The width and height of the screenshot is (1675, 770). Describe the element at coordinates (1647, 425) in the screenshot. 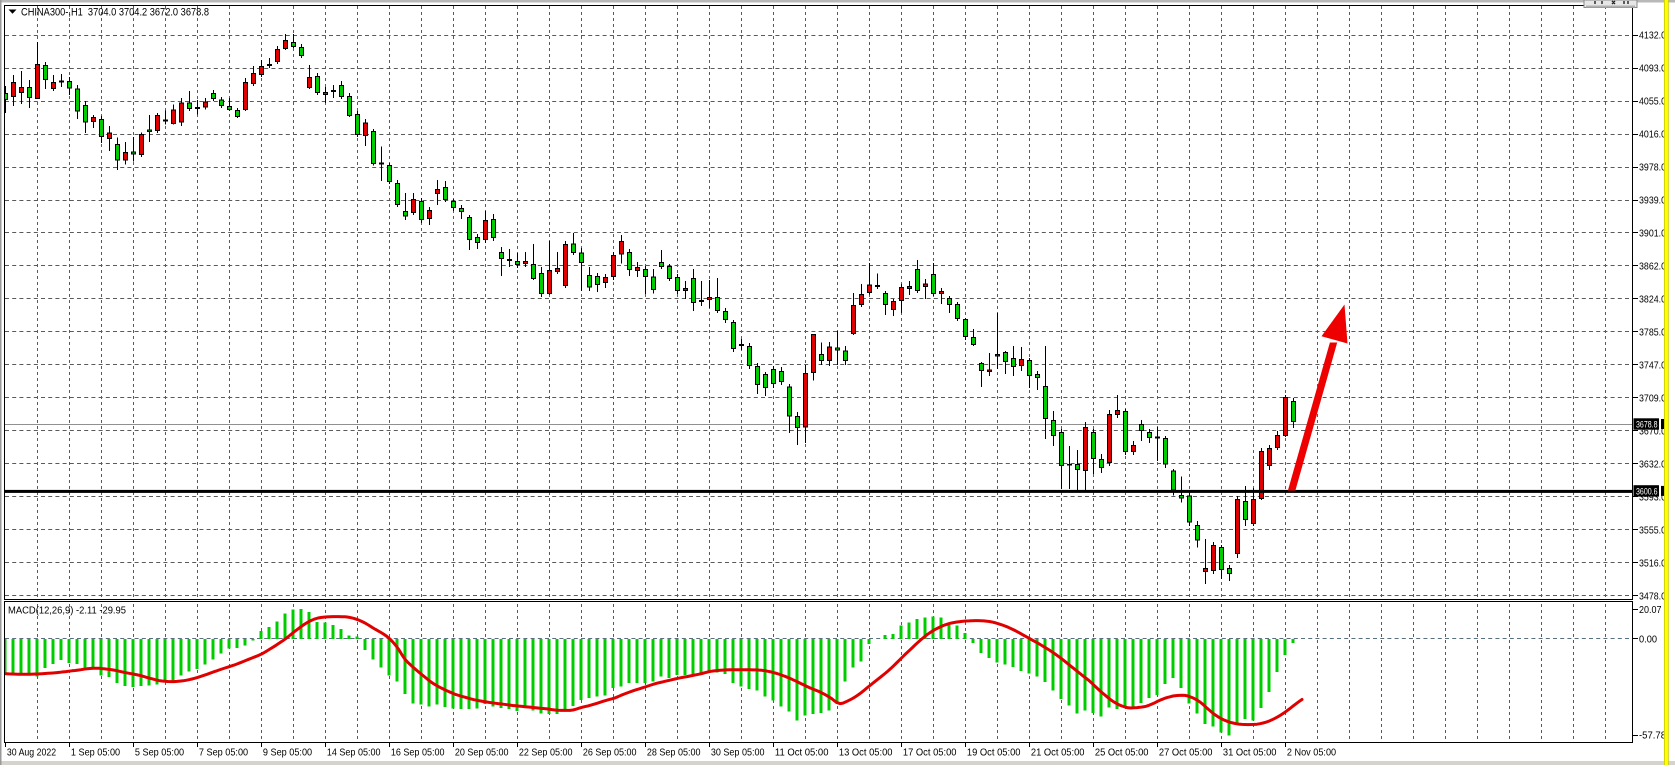

I see `svg-text: 3678.8` at that location.